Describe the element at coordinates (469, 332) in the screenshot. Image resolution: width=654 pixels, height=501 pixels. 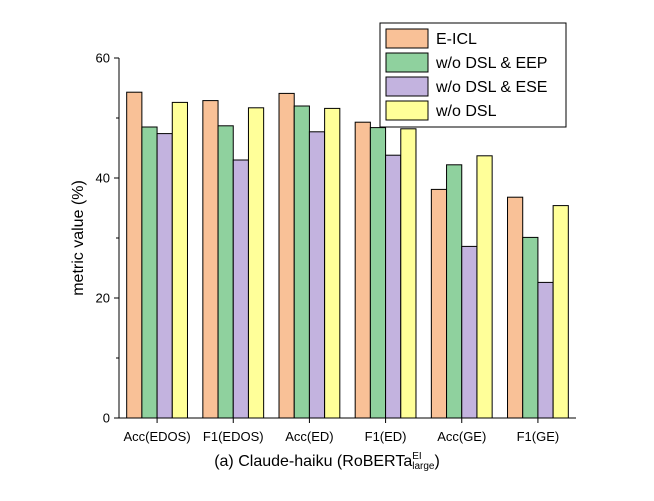
I see `bar-acc-ge--series-2` at that location.